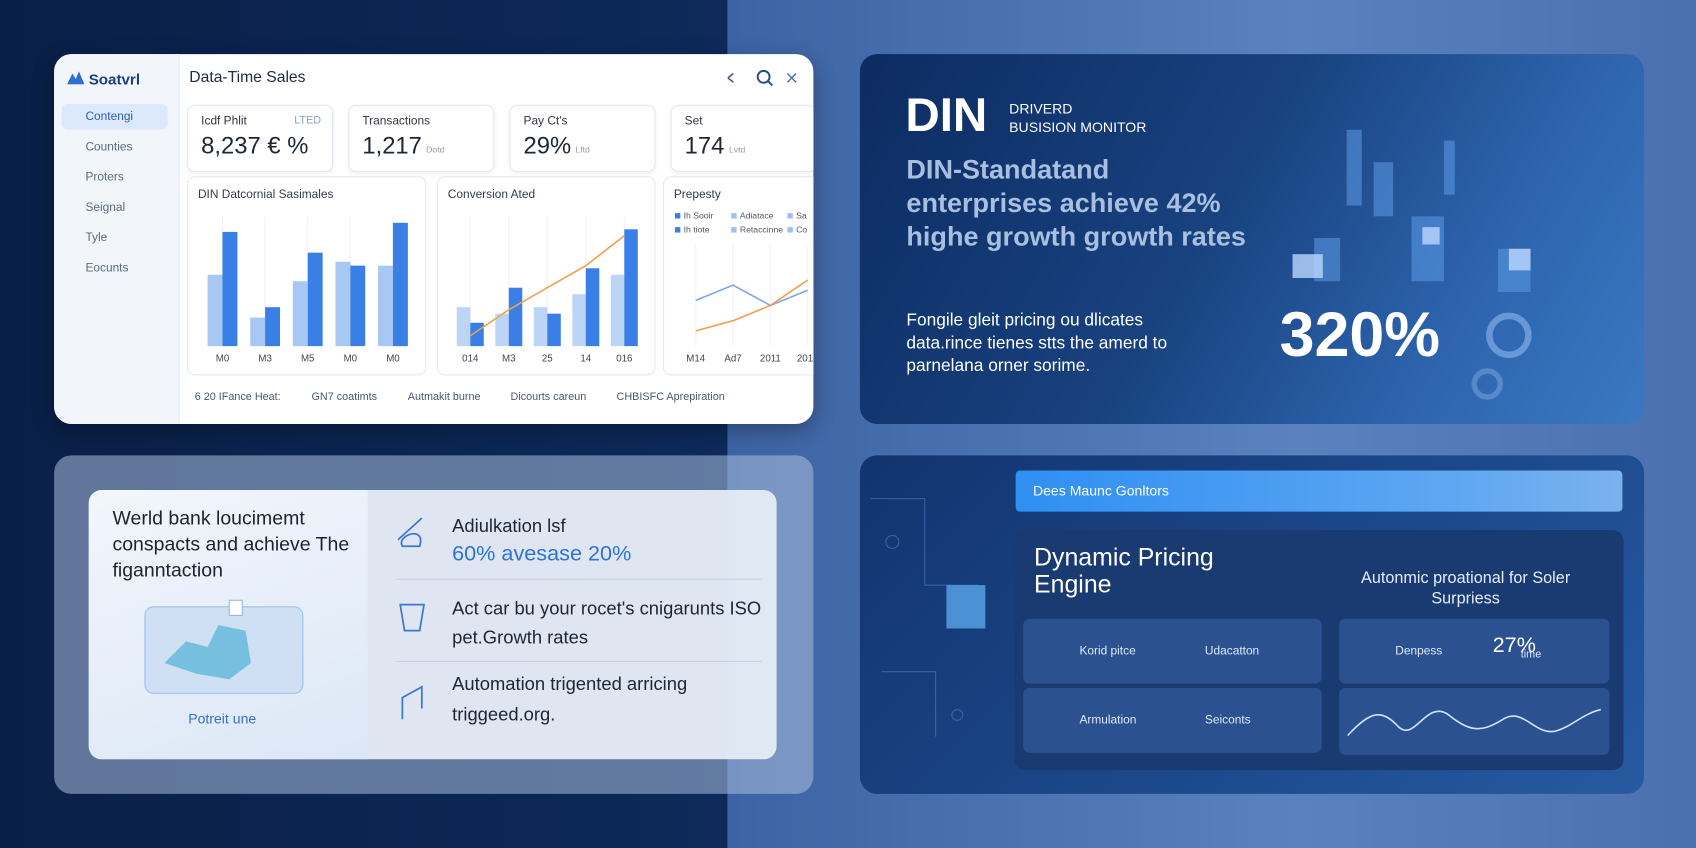  What do you see at coordinates (308, 120) in the screenshot?
I see `kpi-tag: LTED` at bounding box center [308, 120].